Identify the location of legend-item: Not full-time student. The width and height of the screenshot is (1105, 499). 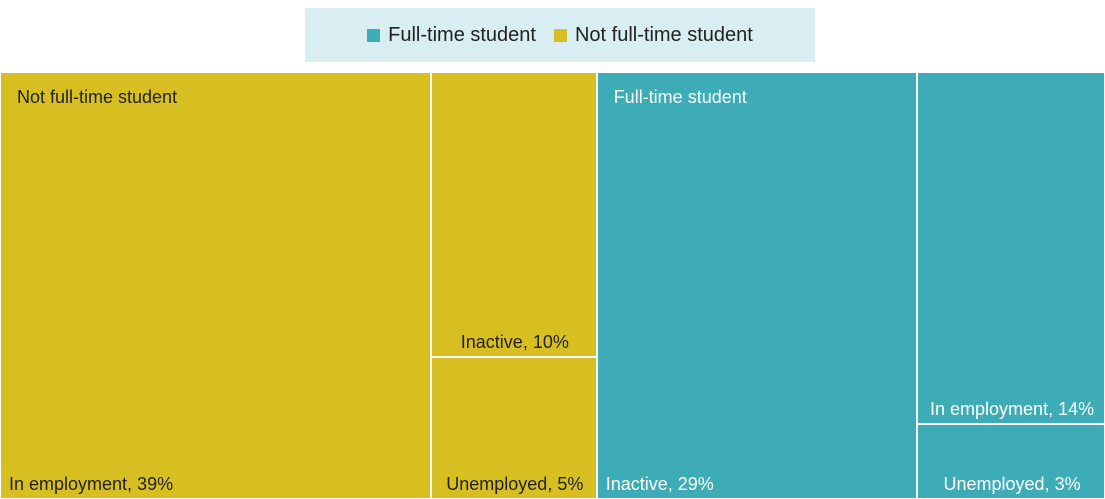
(653, 35).